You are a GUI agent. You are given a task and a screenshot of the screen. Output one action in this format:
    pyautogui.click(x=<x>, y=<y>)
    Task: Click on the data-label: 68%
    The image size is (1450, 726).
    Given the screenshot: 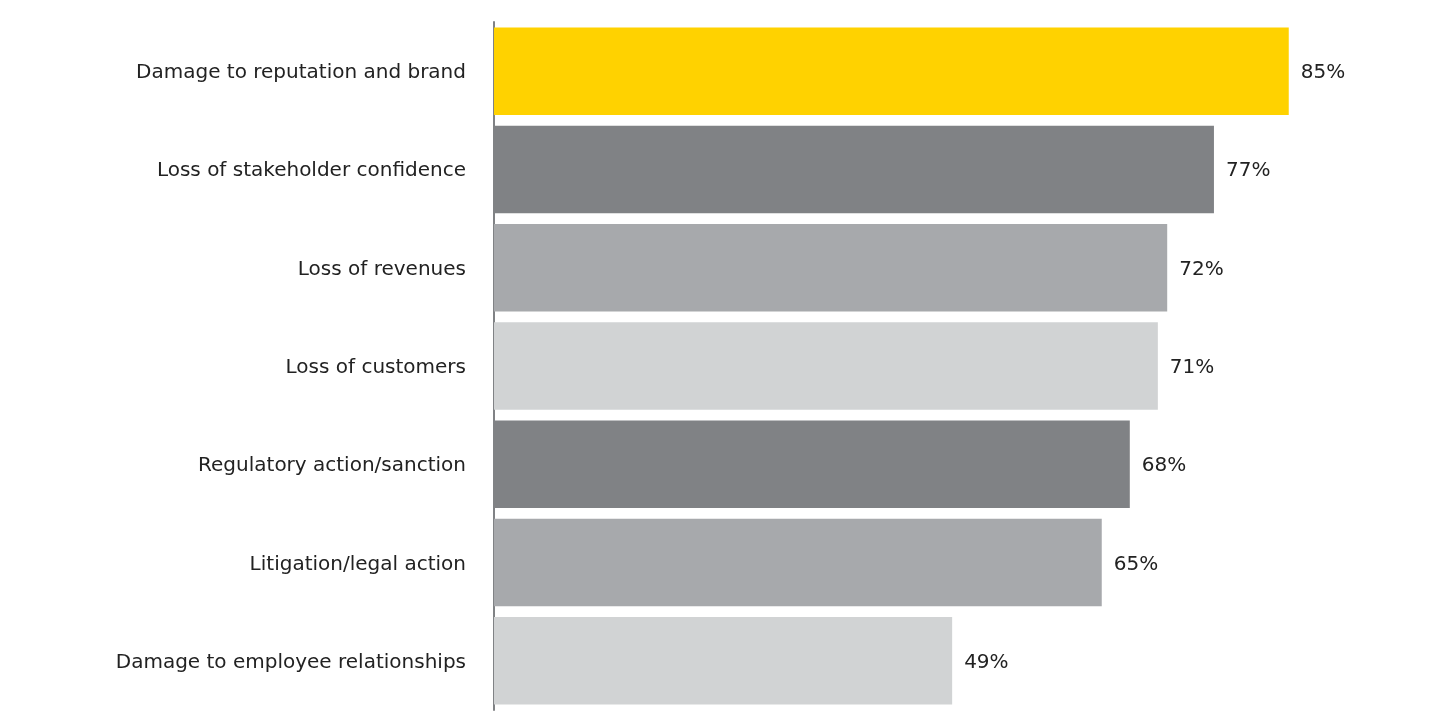 What is the action you would take?
    pyautogui.click(x=1164, y=464)
    